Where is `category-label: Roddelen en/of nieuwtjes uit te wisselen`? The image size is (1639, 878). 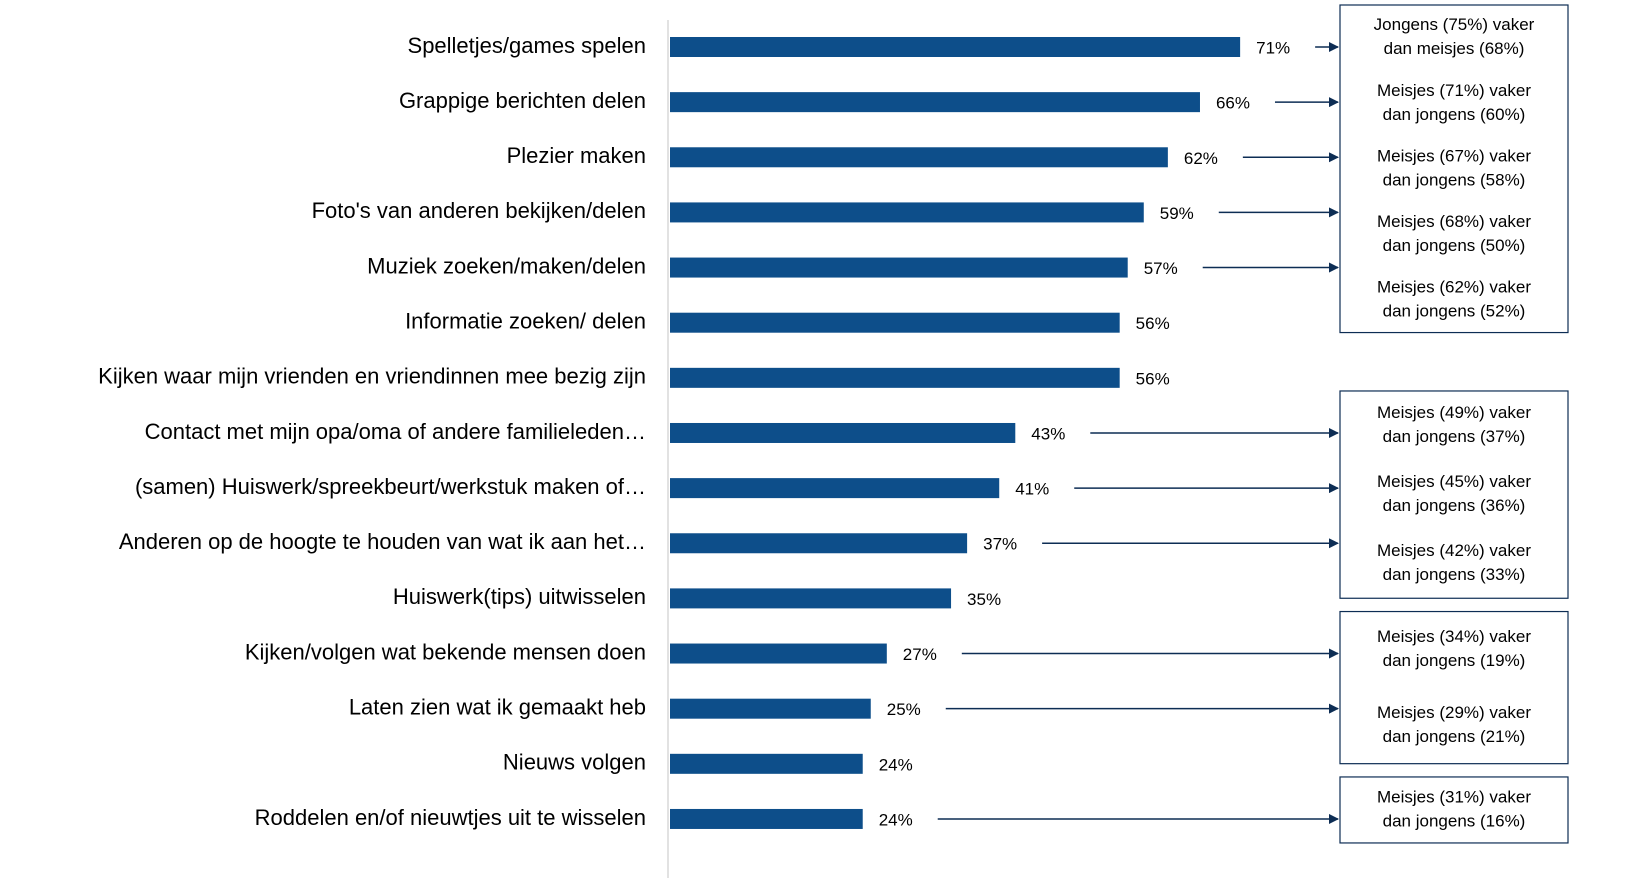 category-label: Roddelen en/of nieuwtjes uit te wisselen is located at coordinates (450, 817).